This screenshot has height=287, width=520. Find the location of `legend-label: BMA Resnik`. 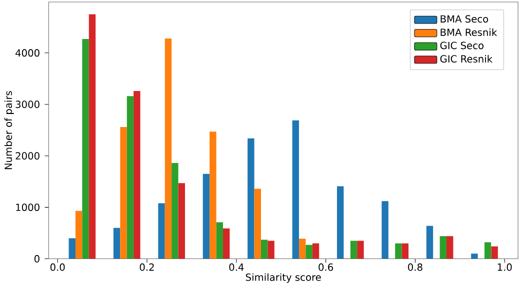

legend-label: BMA Resnik is located at coordinates (469, 32).